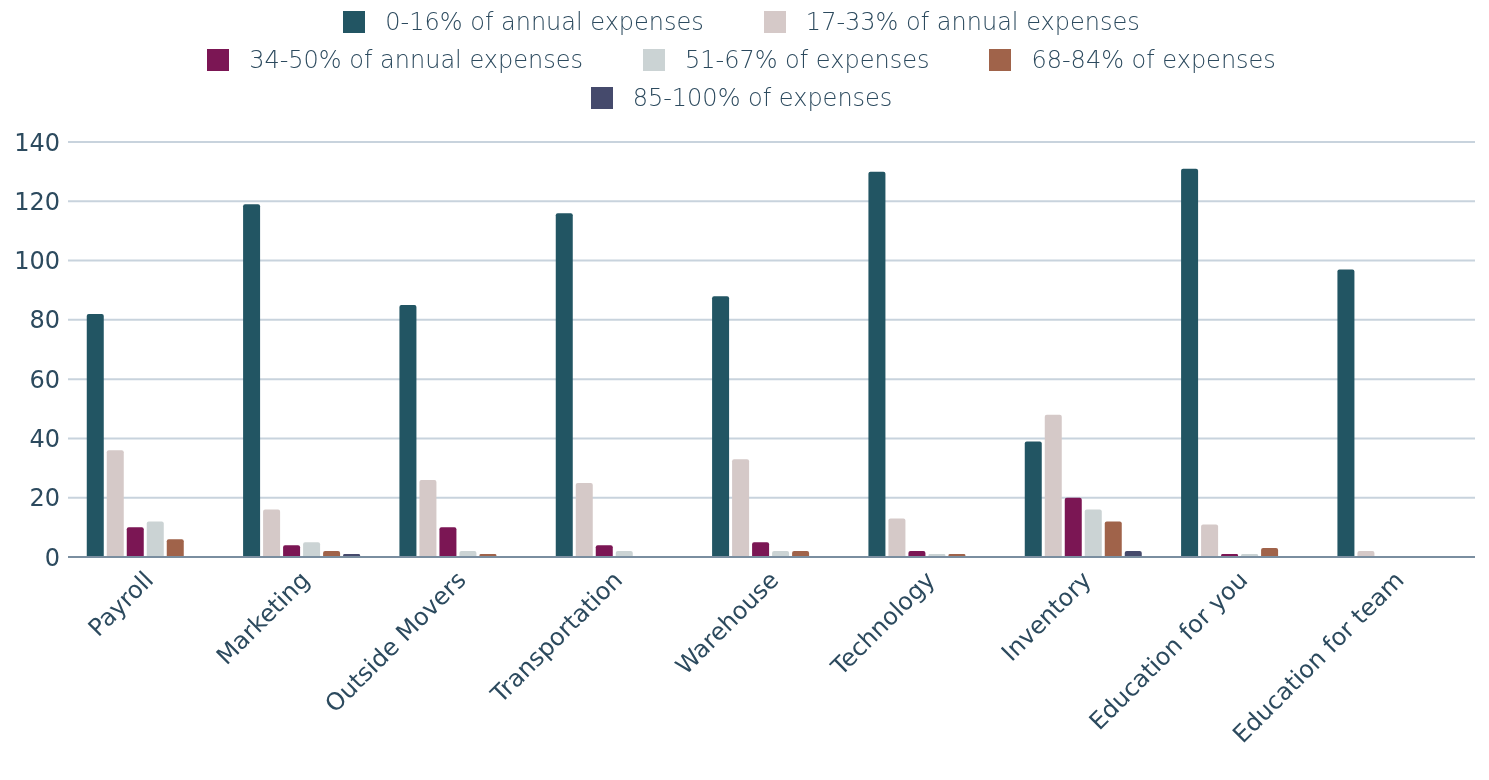 The image size is (1489, 780). I want to click on legend-label: 51-67% of expenses, so click(807, 60).